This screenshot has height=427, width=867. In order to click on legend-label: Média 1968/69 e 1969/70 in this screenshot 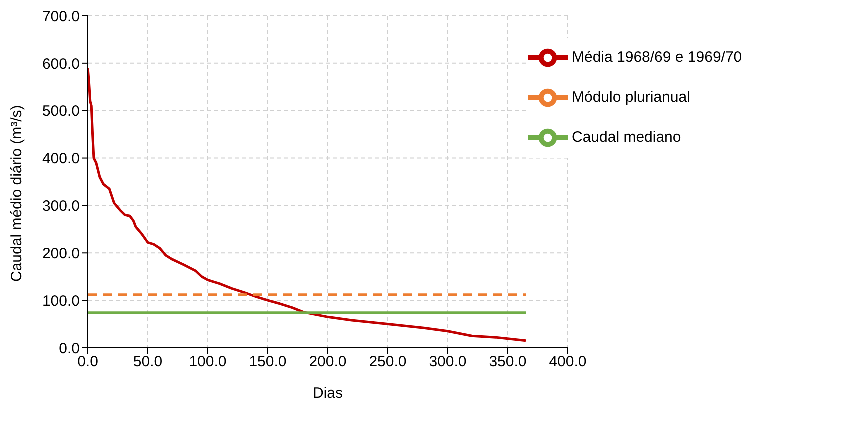, I will do `click(657, 57)`.